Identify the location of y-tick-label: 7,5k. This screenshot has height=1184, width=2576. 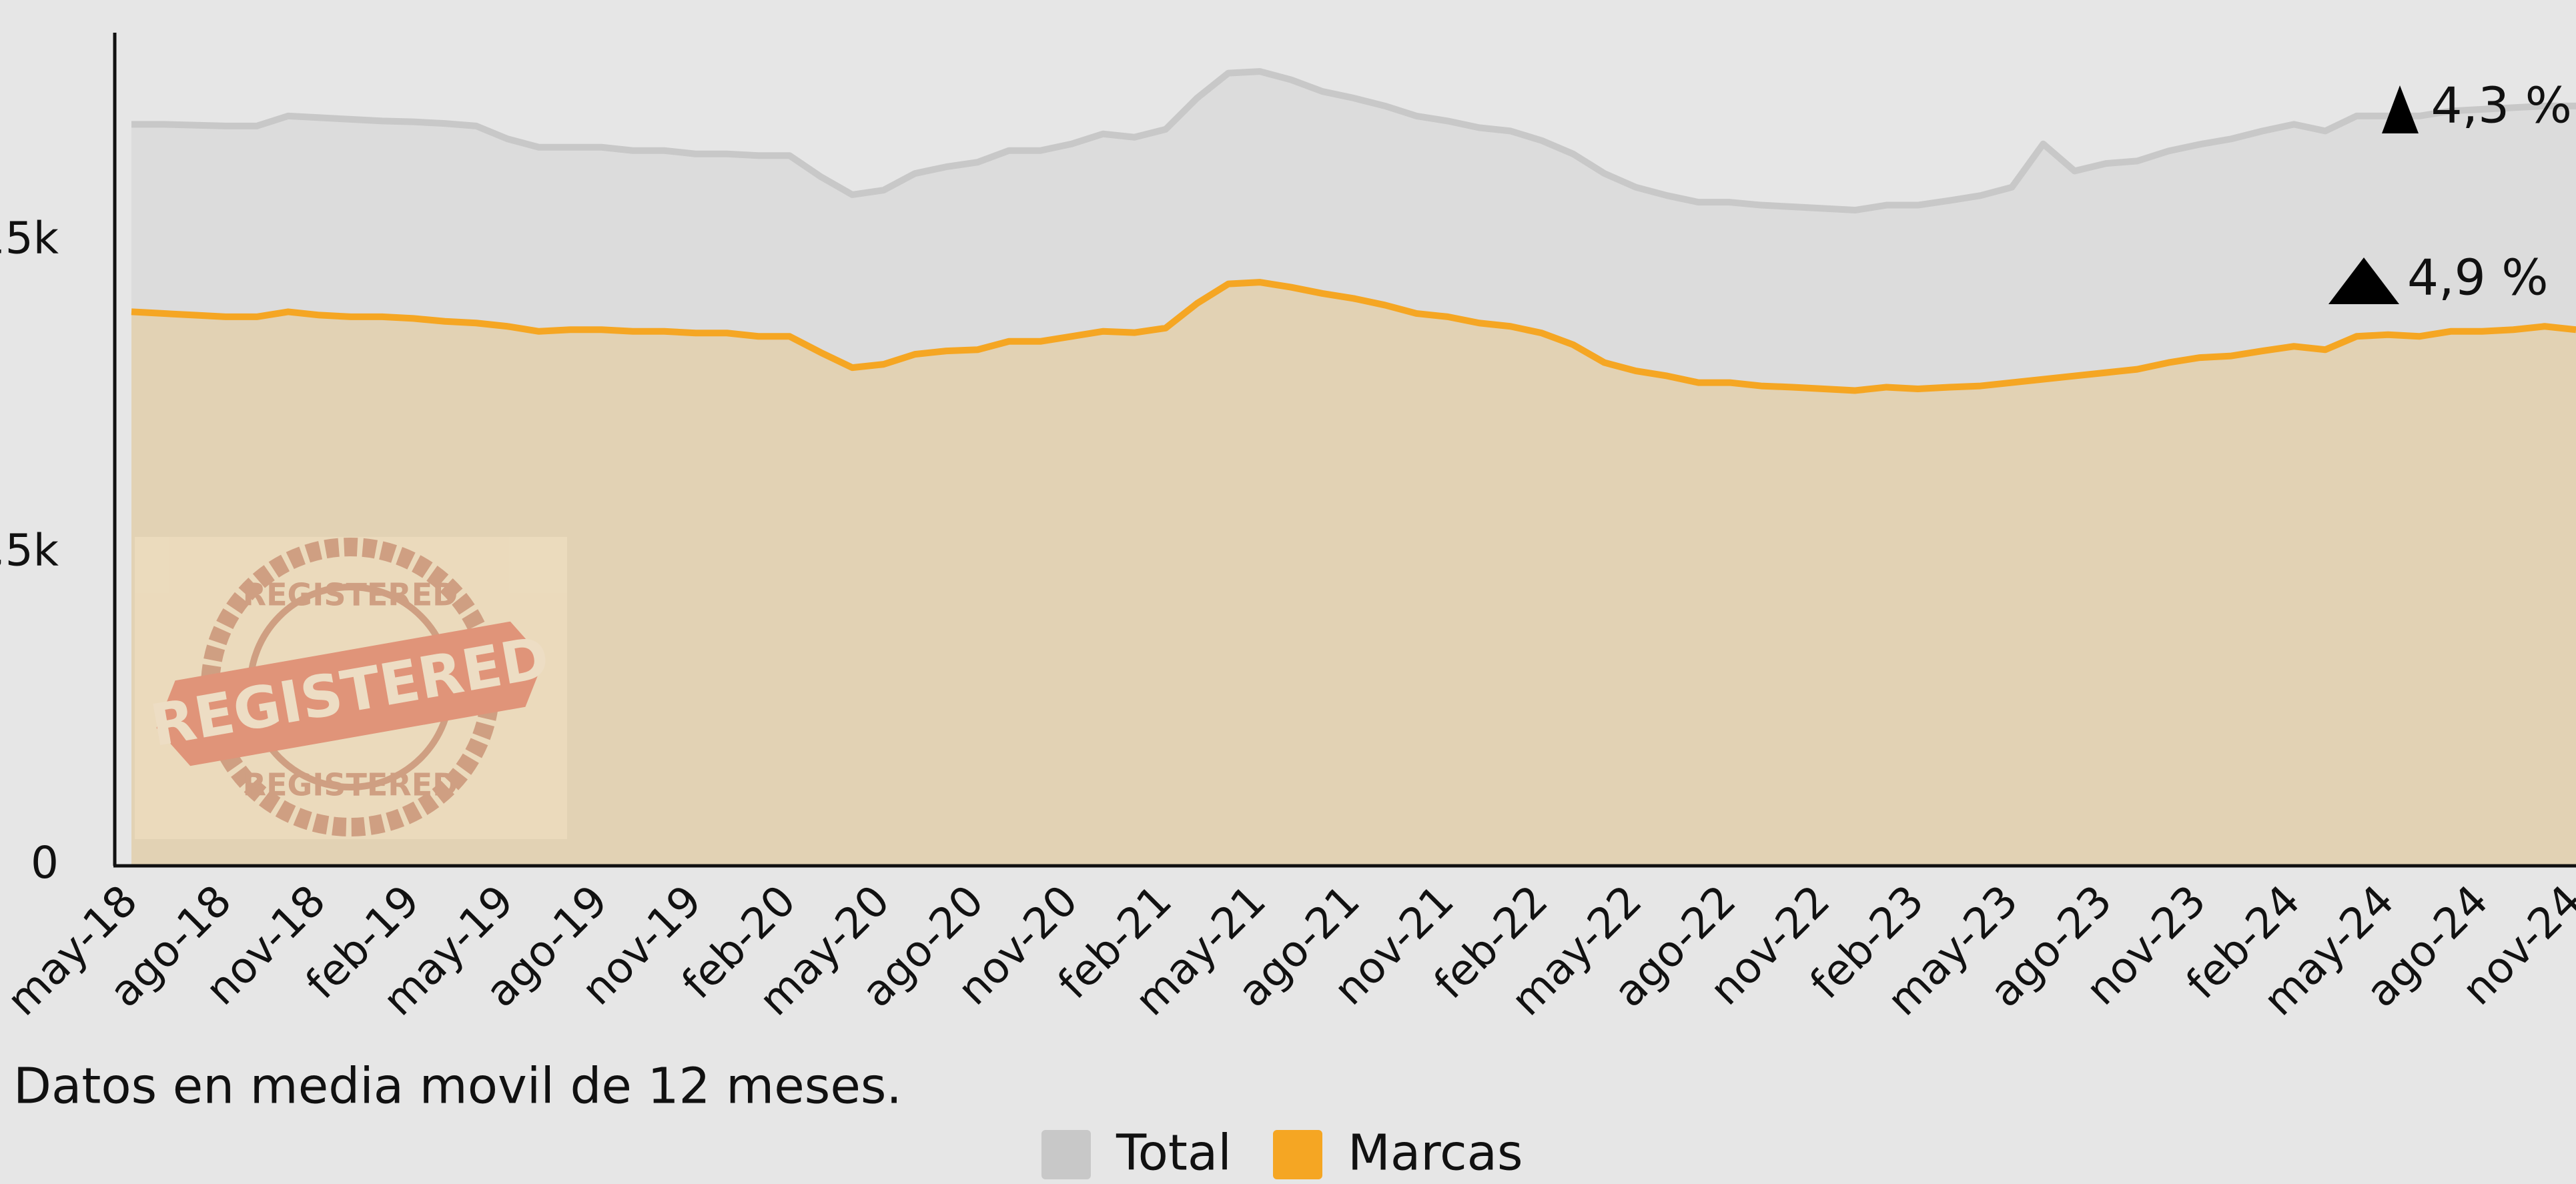
(29, 551).